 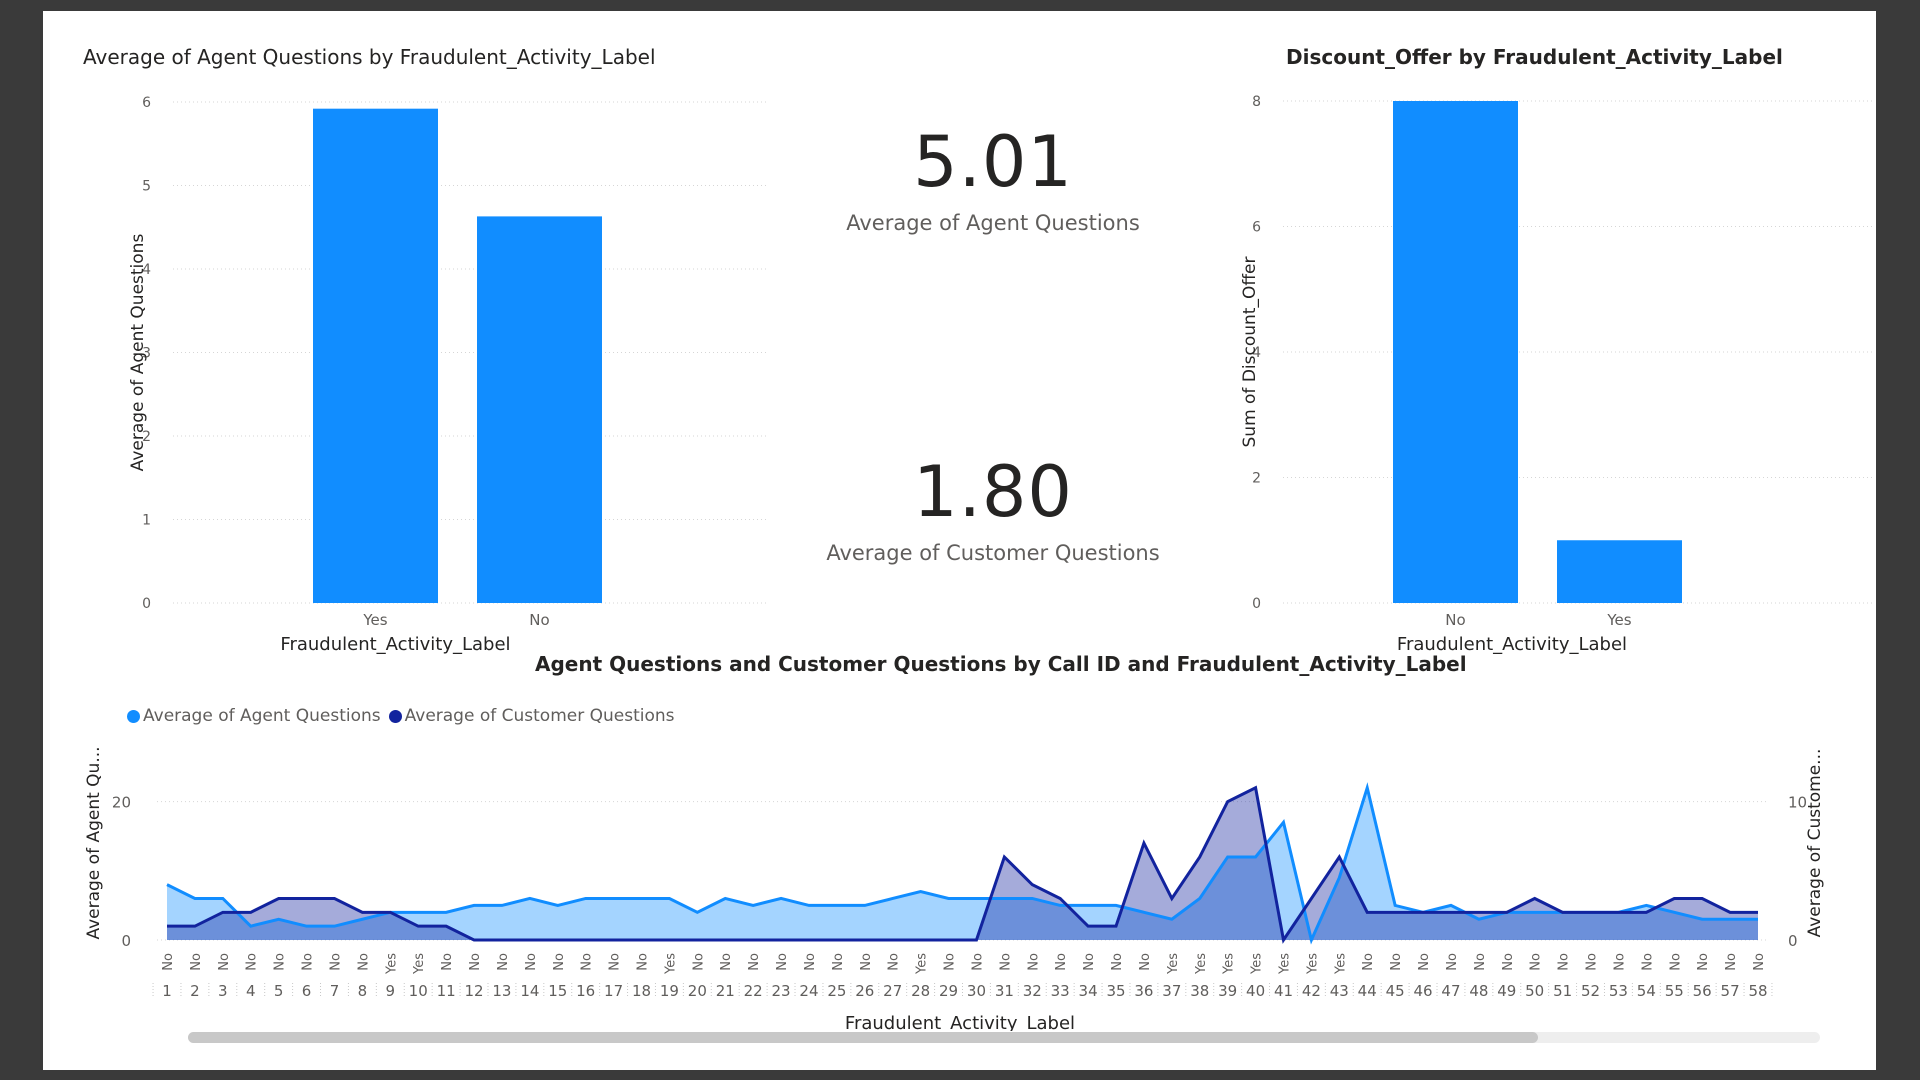 I want to click on x-label-call-id: 44, so click(x=1367, y=991).